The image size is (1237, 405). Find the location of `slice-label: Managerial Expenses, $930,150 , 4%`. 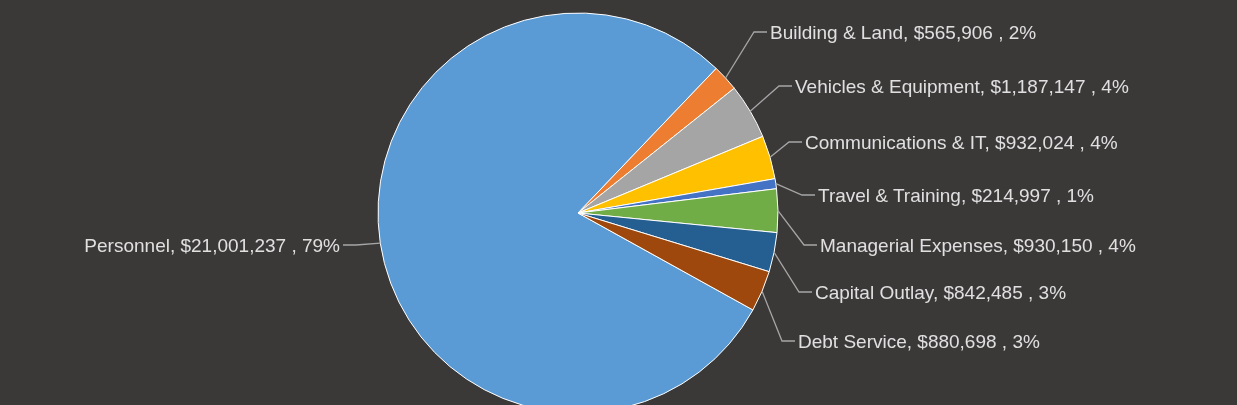

slice-label: Managerial Expenses, $930,150 , 4% is located at coordinates (978, 245).